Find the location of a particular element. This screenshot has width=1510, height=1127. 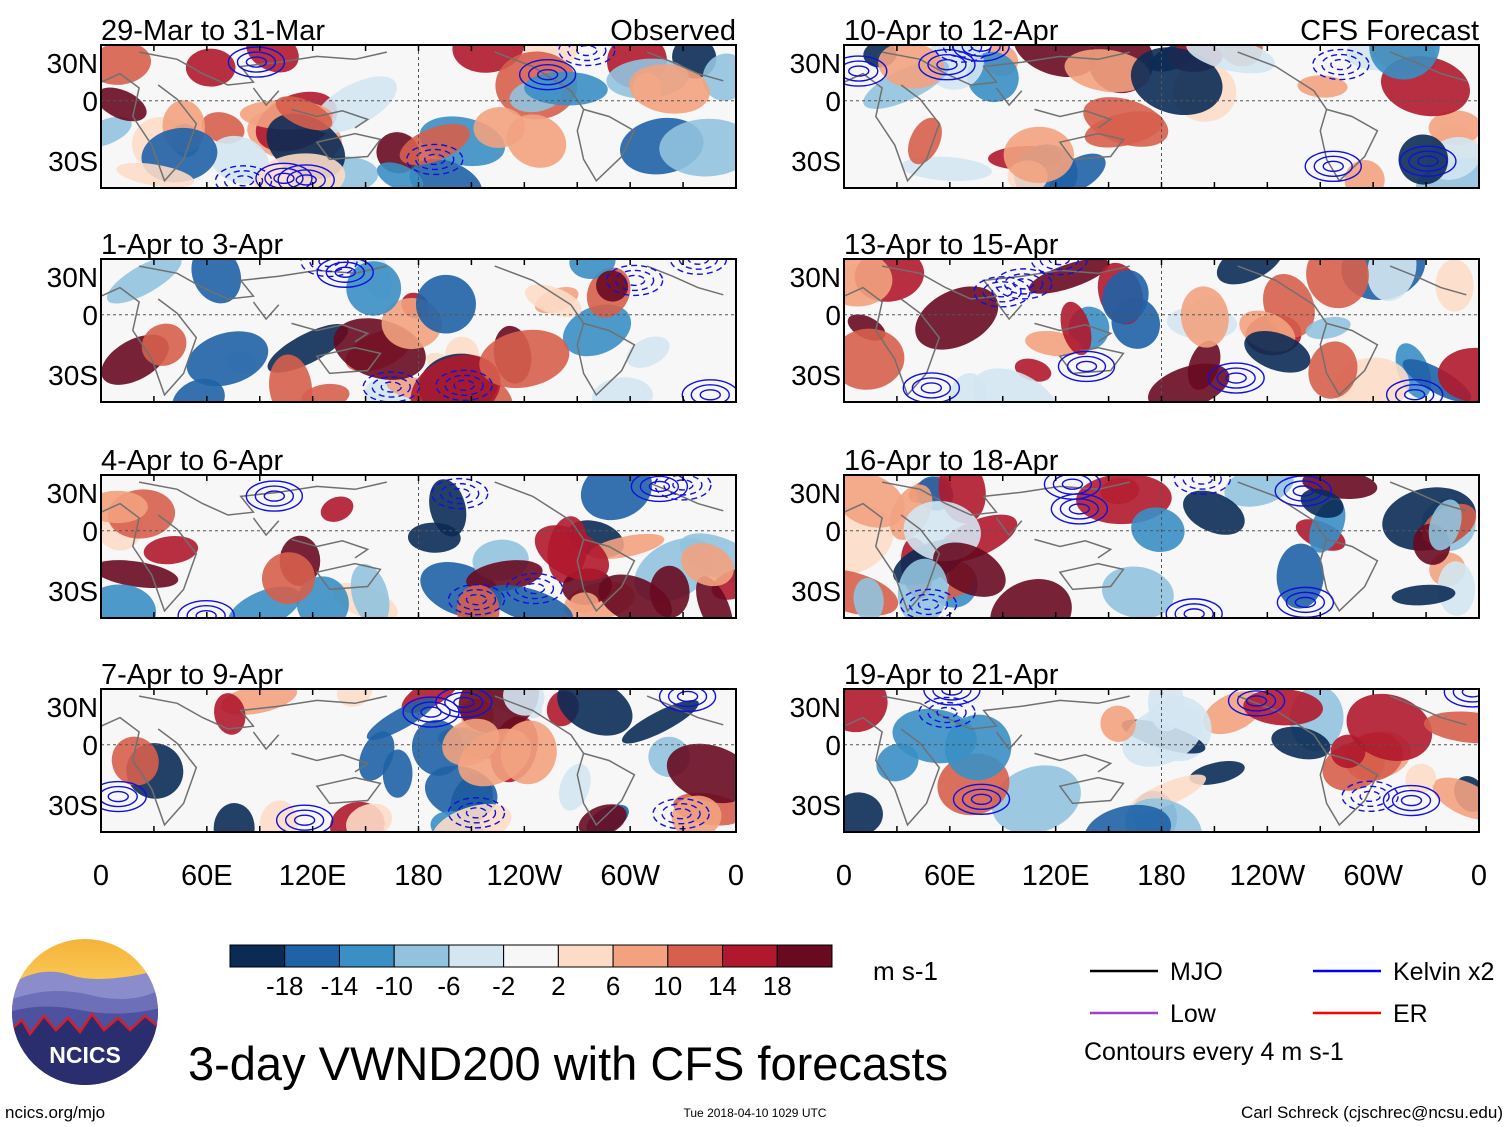

x-tick-label: 120W is located at coordinates (524, 876).